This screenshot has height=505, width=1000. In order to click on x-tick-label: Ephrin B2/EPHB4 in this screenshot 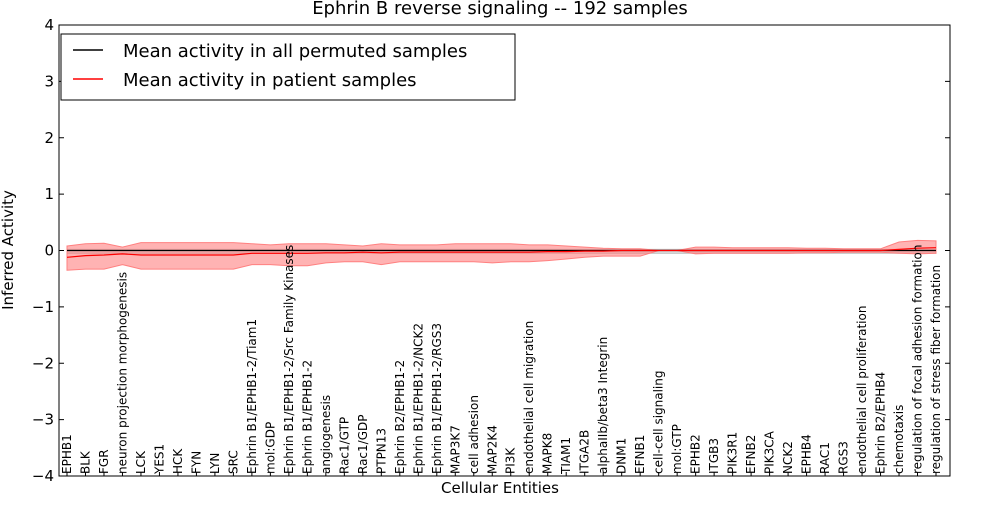, I will do `click(881, 423)`.